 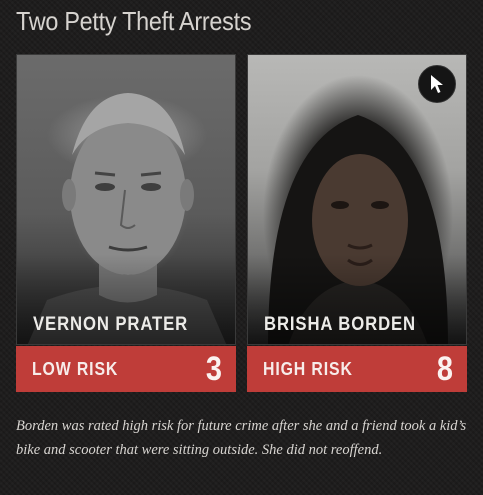 I want to click on risk-label: LOW RISK, so click(x=75, y=369).